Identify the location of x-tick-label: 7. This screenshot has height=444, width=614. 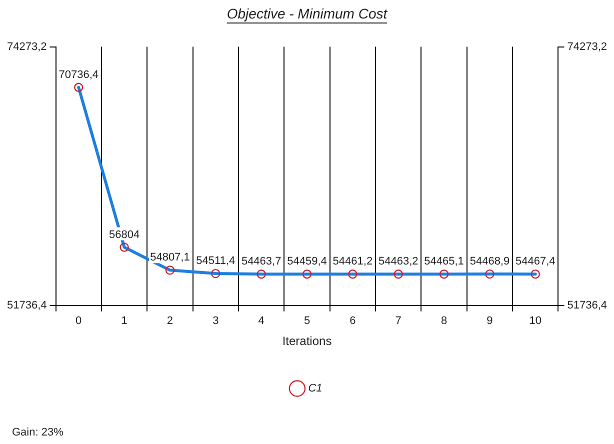
(398, 321).